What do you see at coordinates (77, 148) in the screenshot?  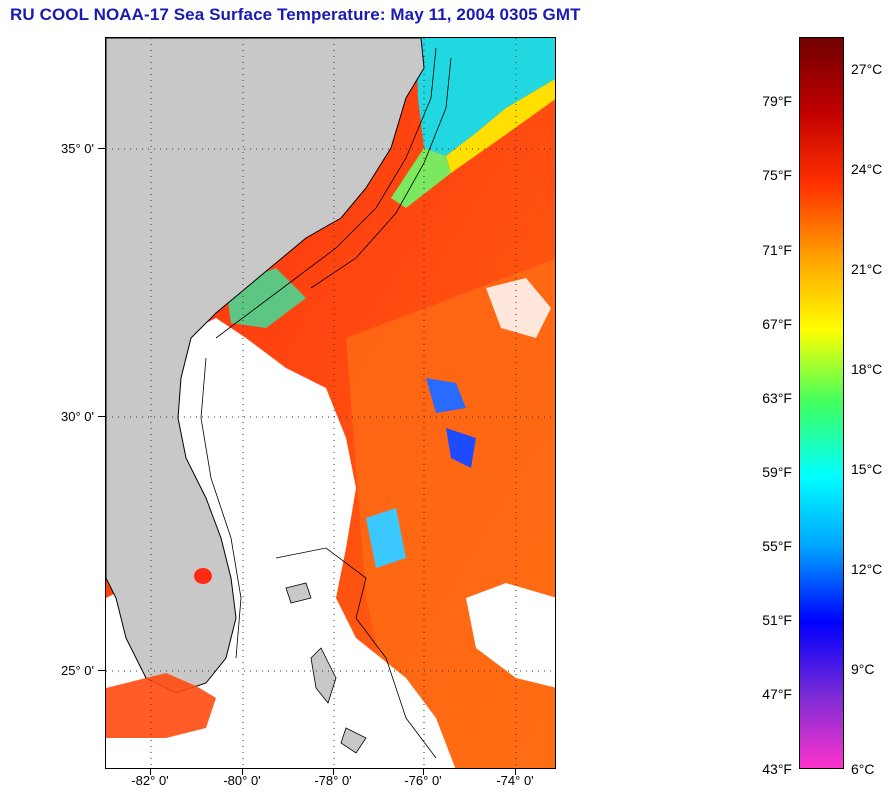 I see `lat-label-35: 35° 0'` at bounding box center [77, 148].